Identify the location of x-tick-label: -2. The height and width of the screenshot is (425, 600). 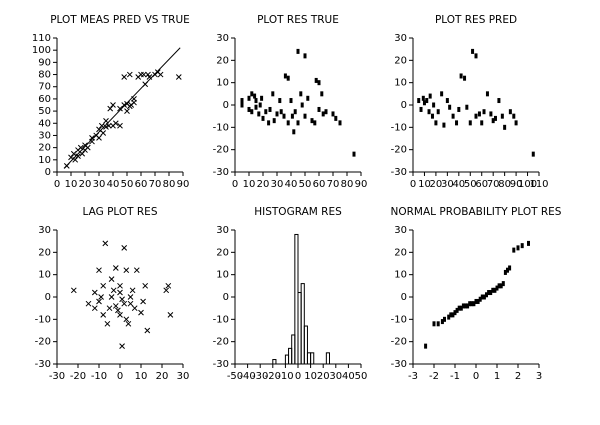
(434, 376).